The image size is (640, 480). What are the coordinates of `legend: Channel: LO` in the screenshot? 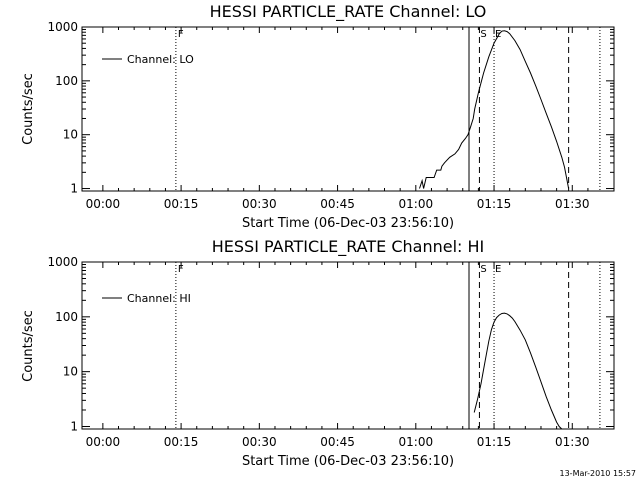 It's located at (148, 59).